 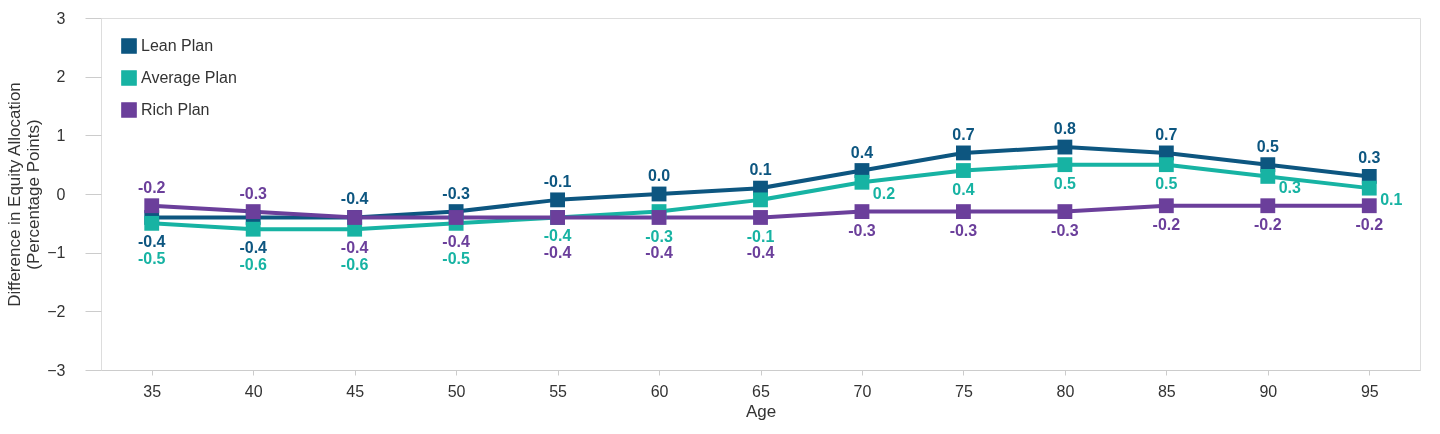 What do you see at coordinates (558, 391) in the screenshot?
I see `x-tick-label: 55` at bounding box center [558, 391].